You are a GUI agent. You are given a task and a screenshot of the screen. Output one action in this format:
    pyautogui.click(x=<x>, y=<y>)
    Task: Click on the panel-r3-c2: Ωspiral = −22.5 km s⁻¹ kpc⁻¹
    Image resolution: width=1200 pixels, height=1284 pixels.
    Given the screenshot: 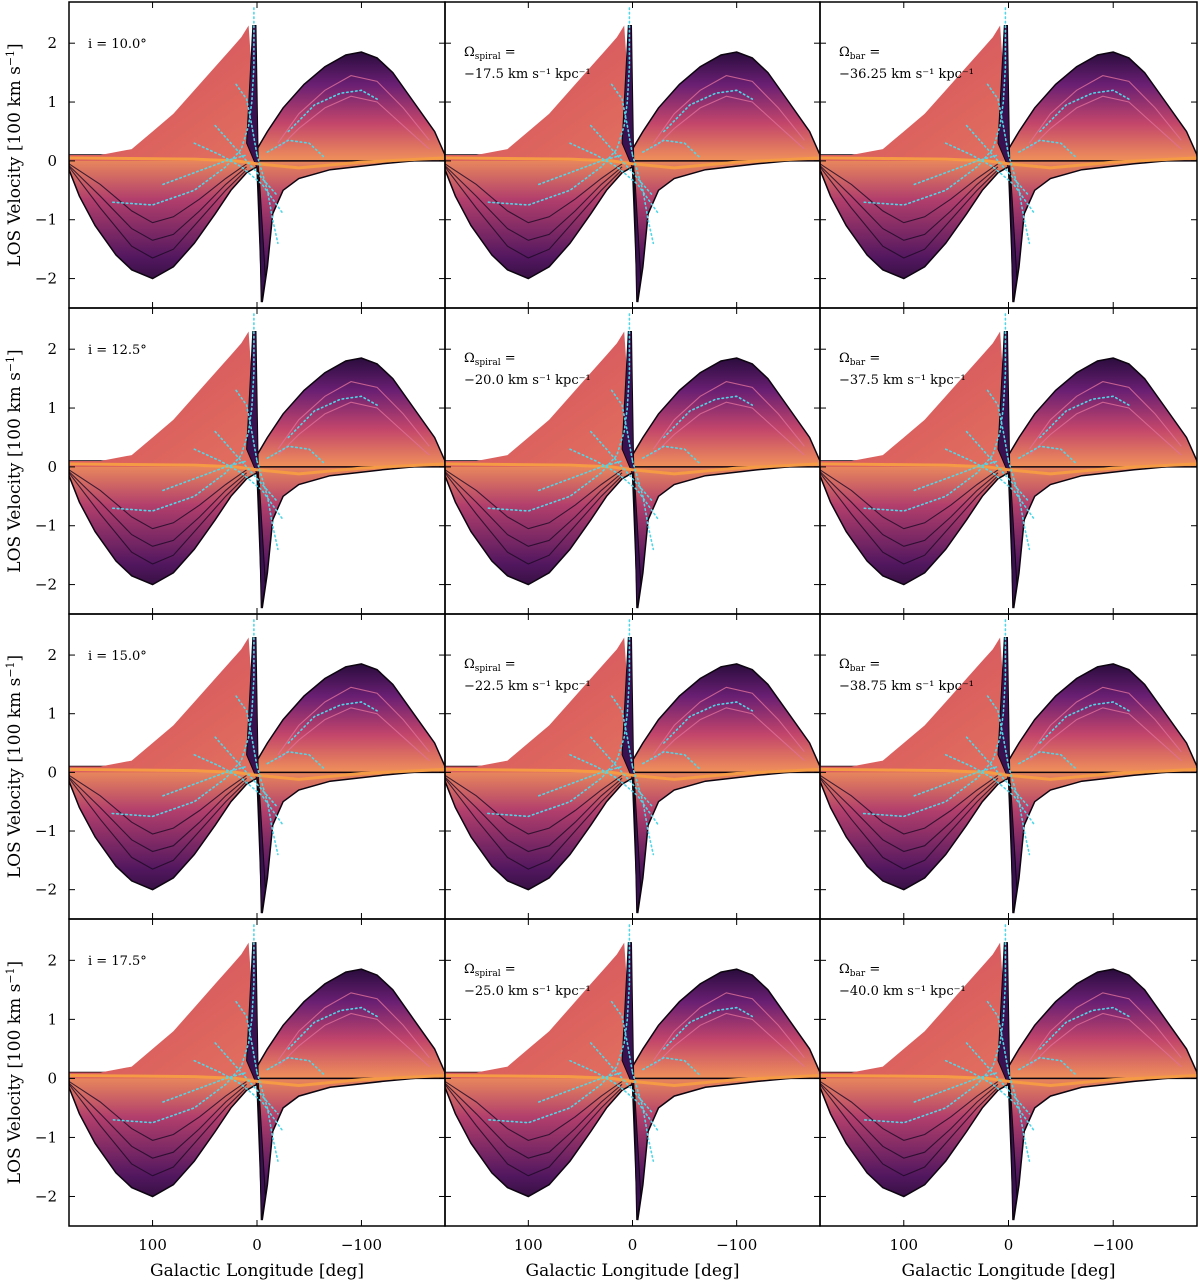 What is the action you would take?
    pyautogui.click(x=632, y=766)
    